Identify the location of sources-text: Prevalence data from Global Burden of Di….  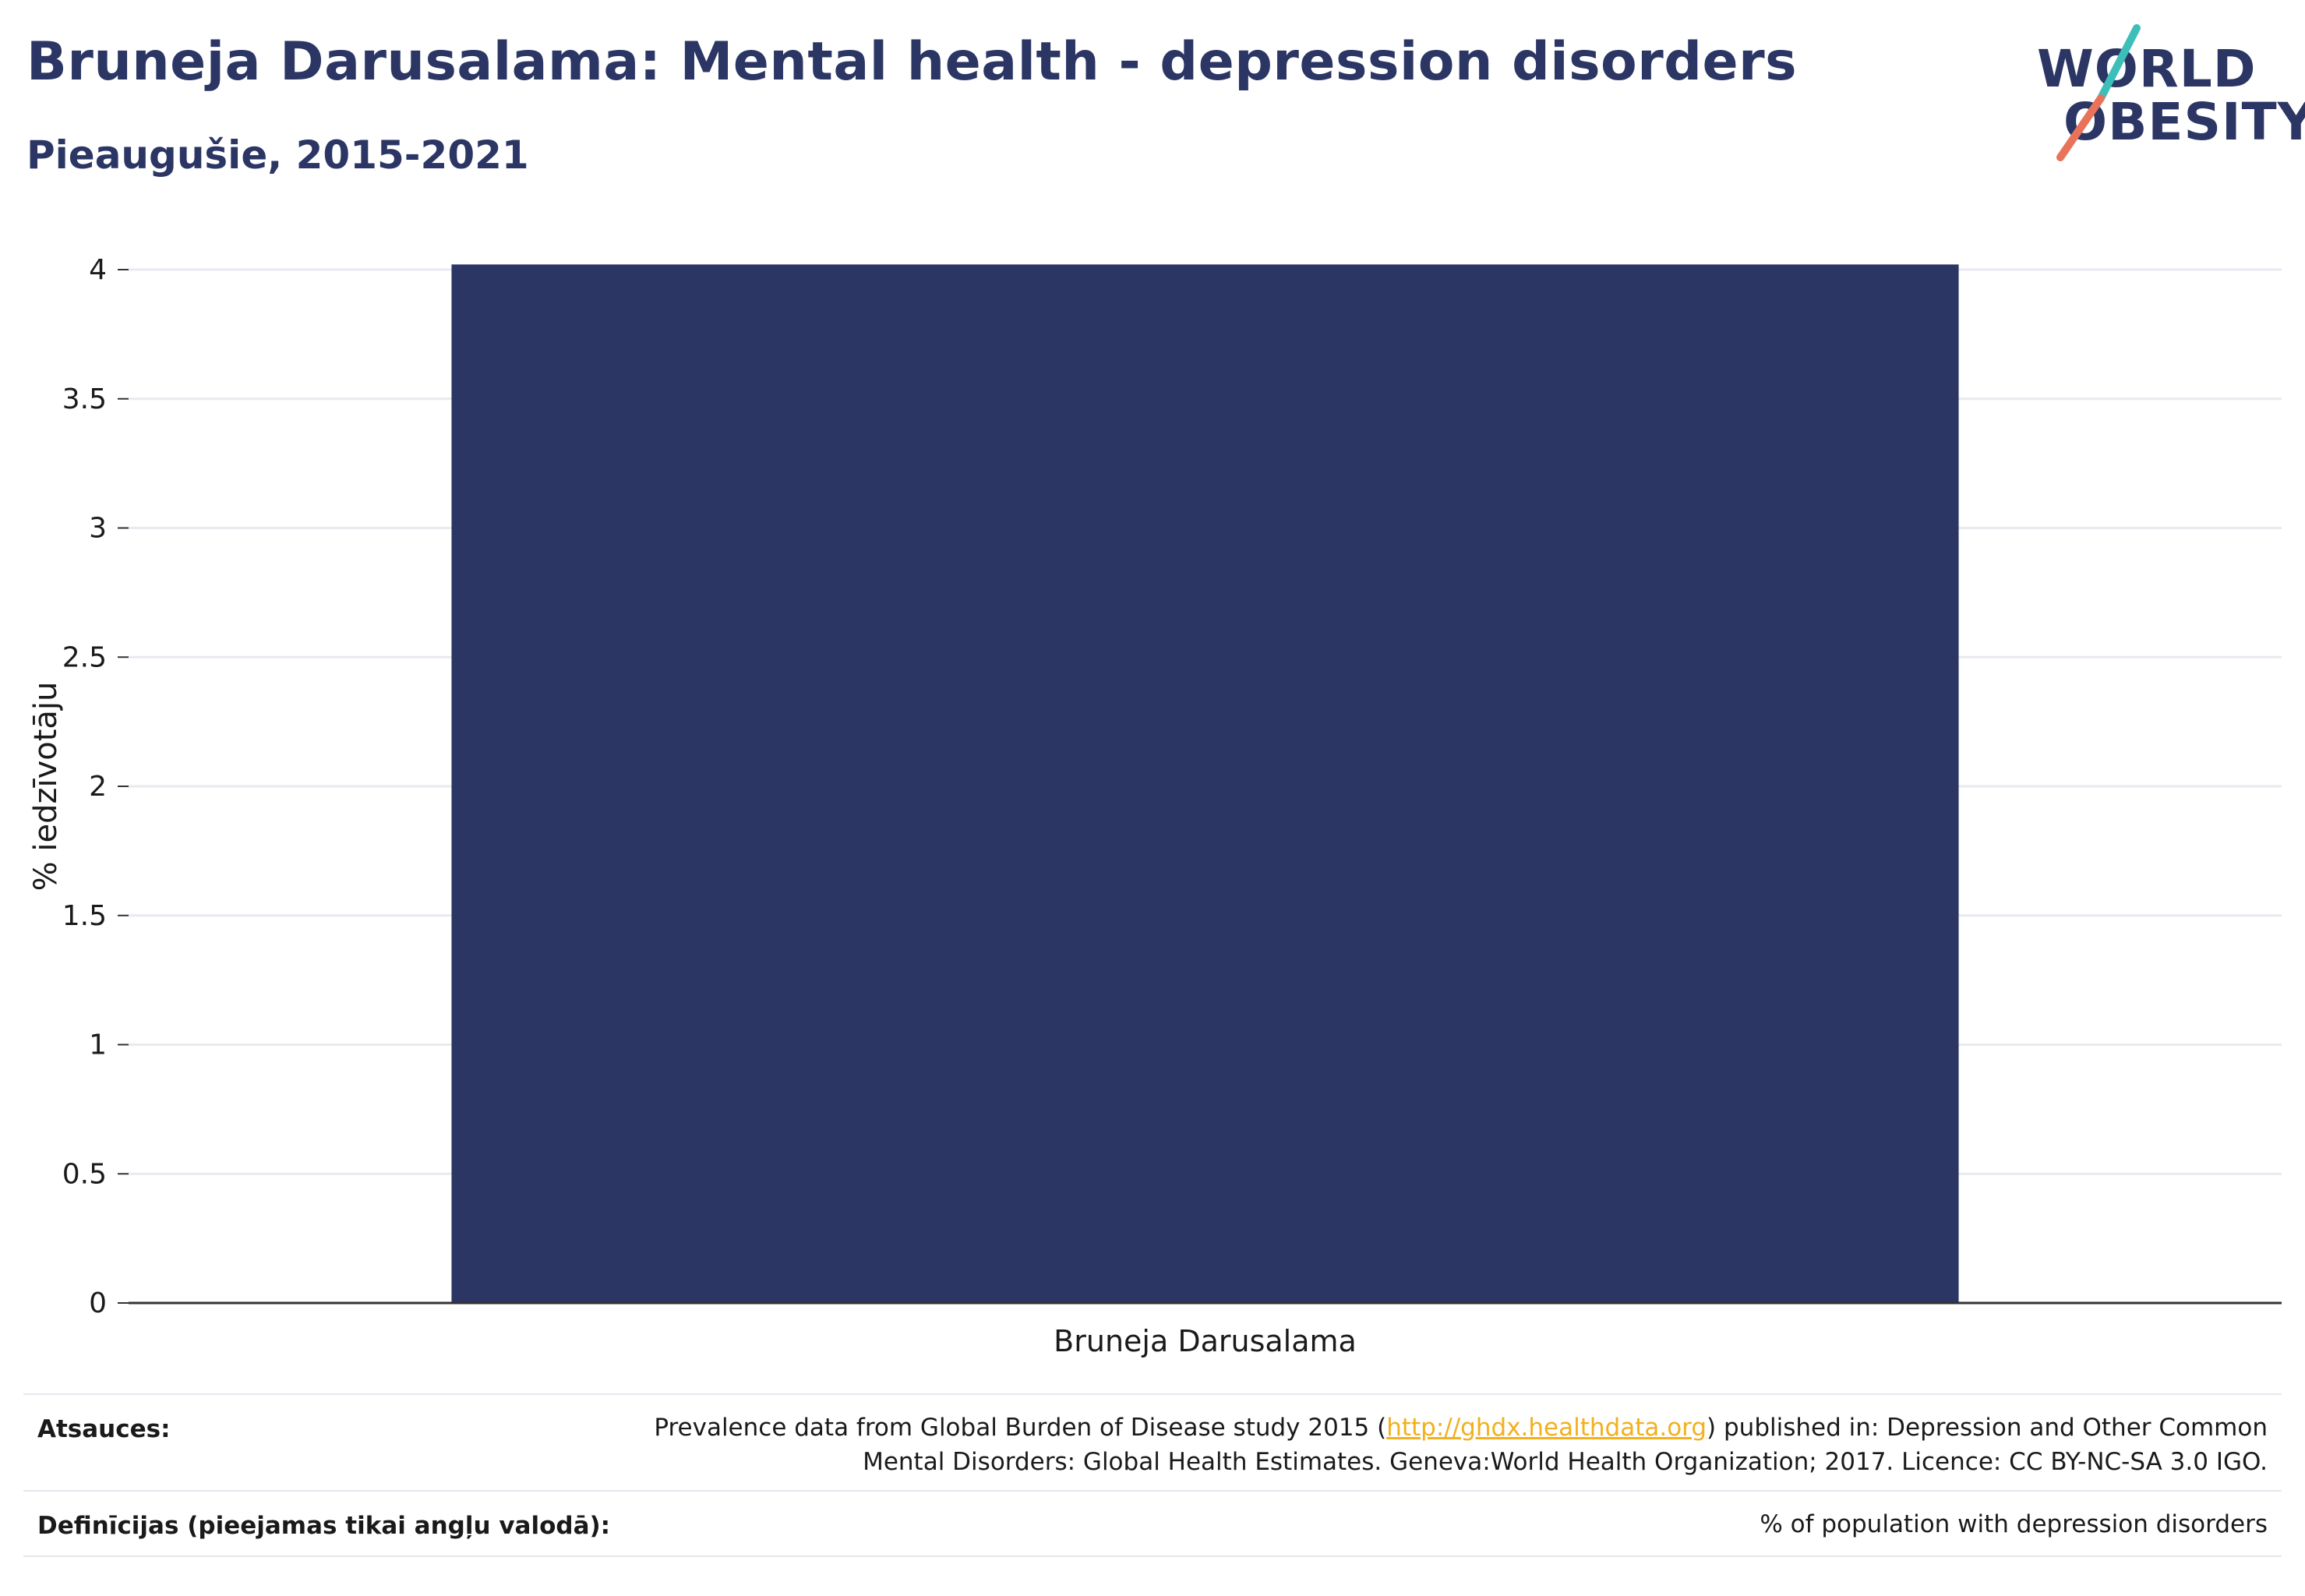
(1449, 1445).